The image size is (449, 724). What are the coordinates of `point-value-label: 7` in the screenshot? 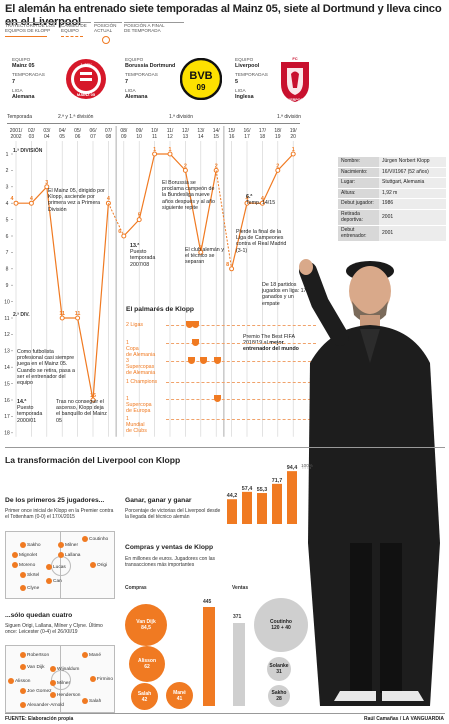 It's located at (200, 248).